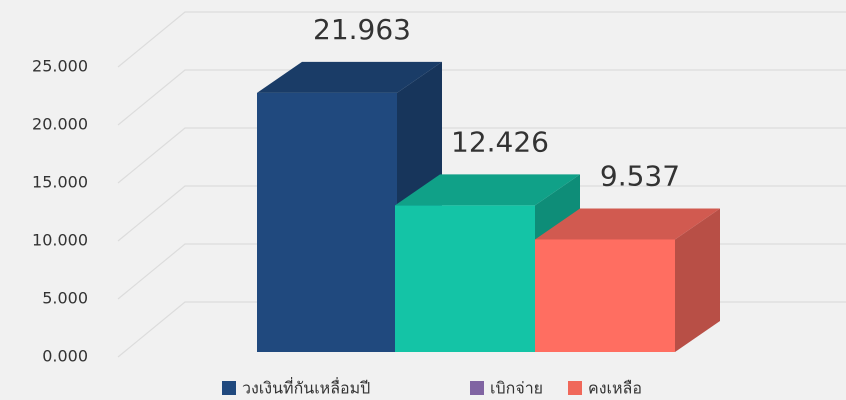  What do you see at coordinates (697, 280) in the screenshot?
I see `bar-side` at bounding box center [697, 280].